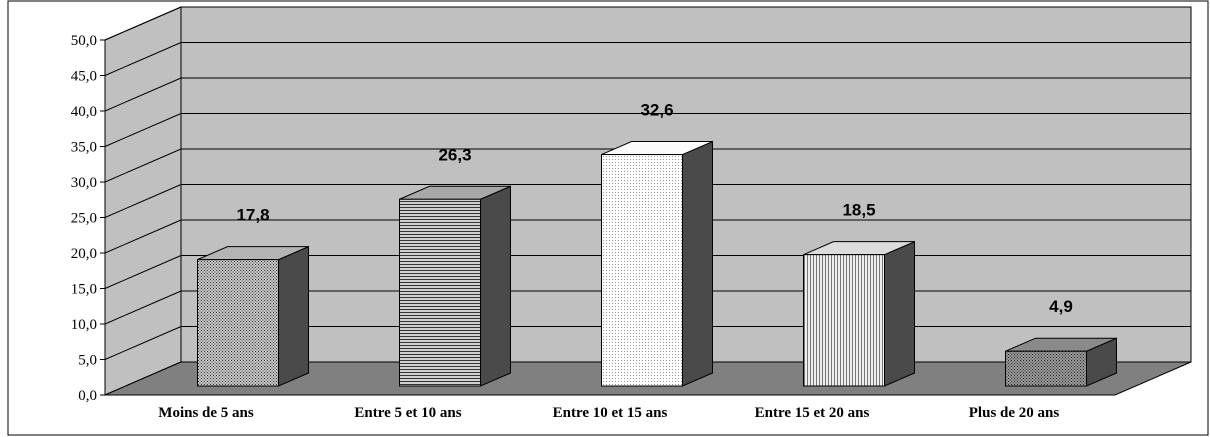 Image resolution: width=1210 pixels, height=437 pixels. Describe the element at coordinates (84, 112) in the screenshot. I see `y-tick-label: 40,0` at that location.